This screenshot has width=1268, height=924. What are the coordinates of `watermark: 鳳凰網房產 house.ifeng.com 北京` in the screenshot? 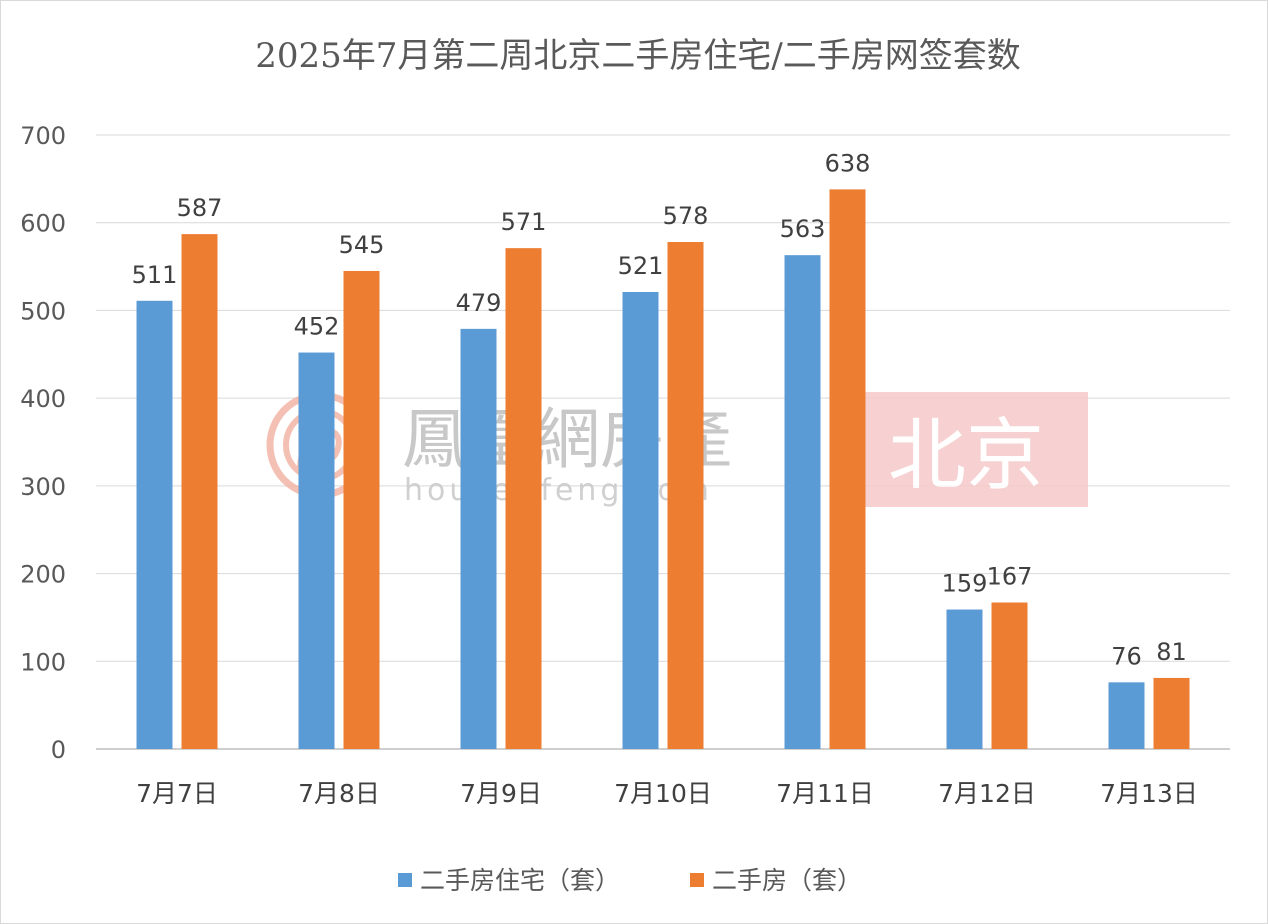 It's located at (677, 449).